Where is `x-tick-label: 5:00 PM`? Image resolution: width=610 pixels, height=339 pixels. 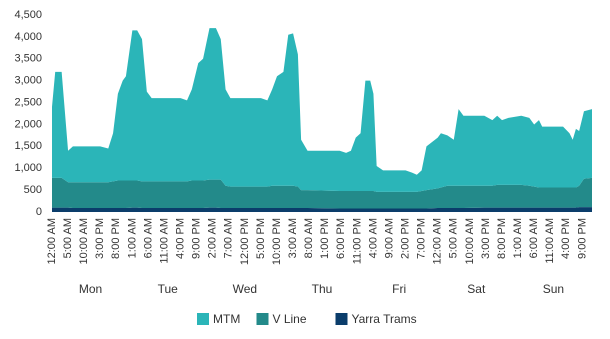 x-tick-label: 5:00 PM is located at coordinates (261, 238).